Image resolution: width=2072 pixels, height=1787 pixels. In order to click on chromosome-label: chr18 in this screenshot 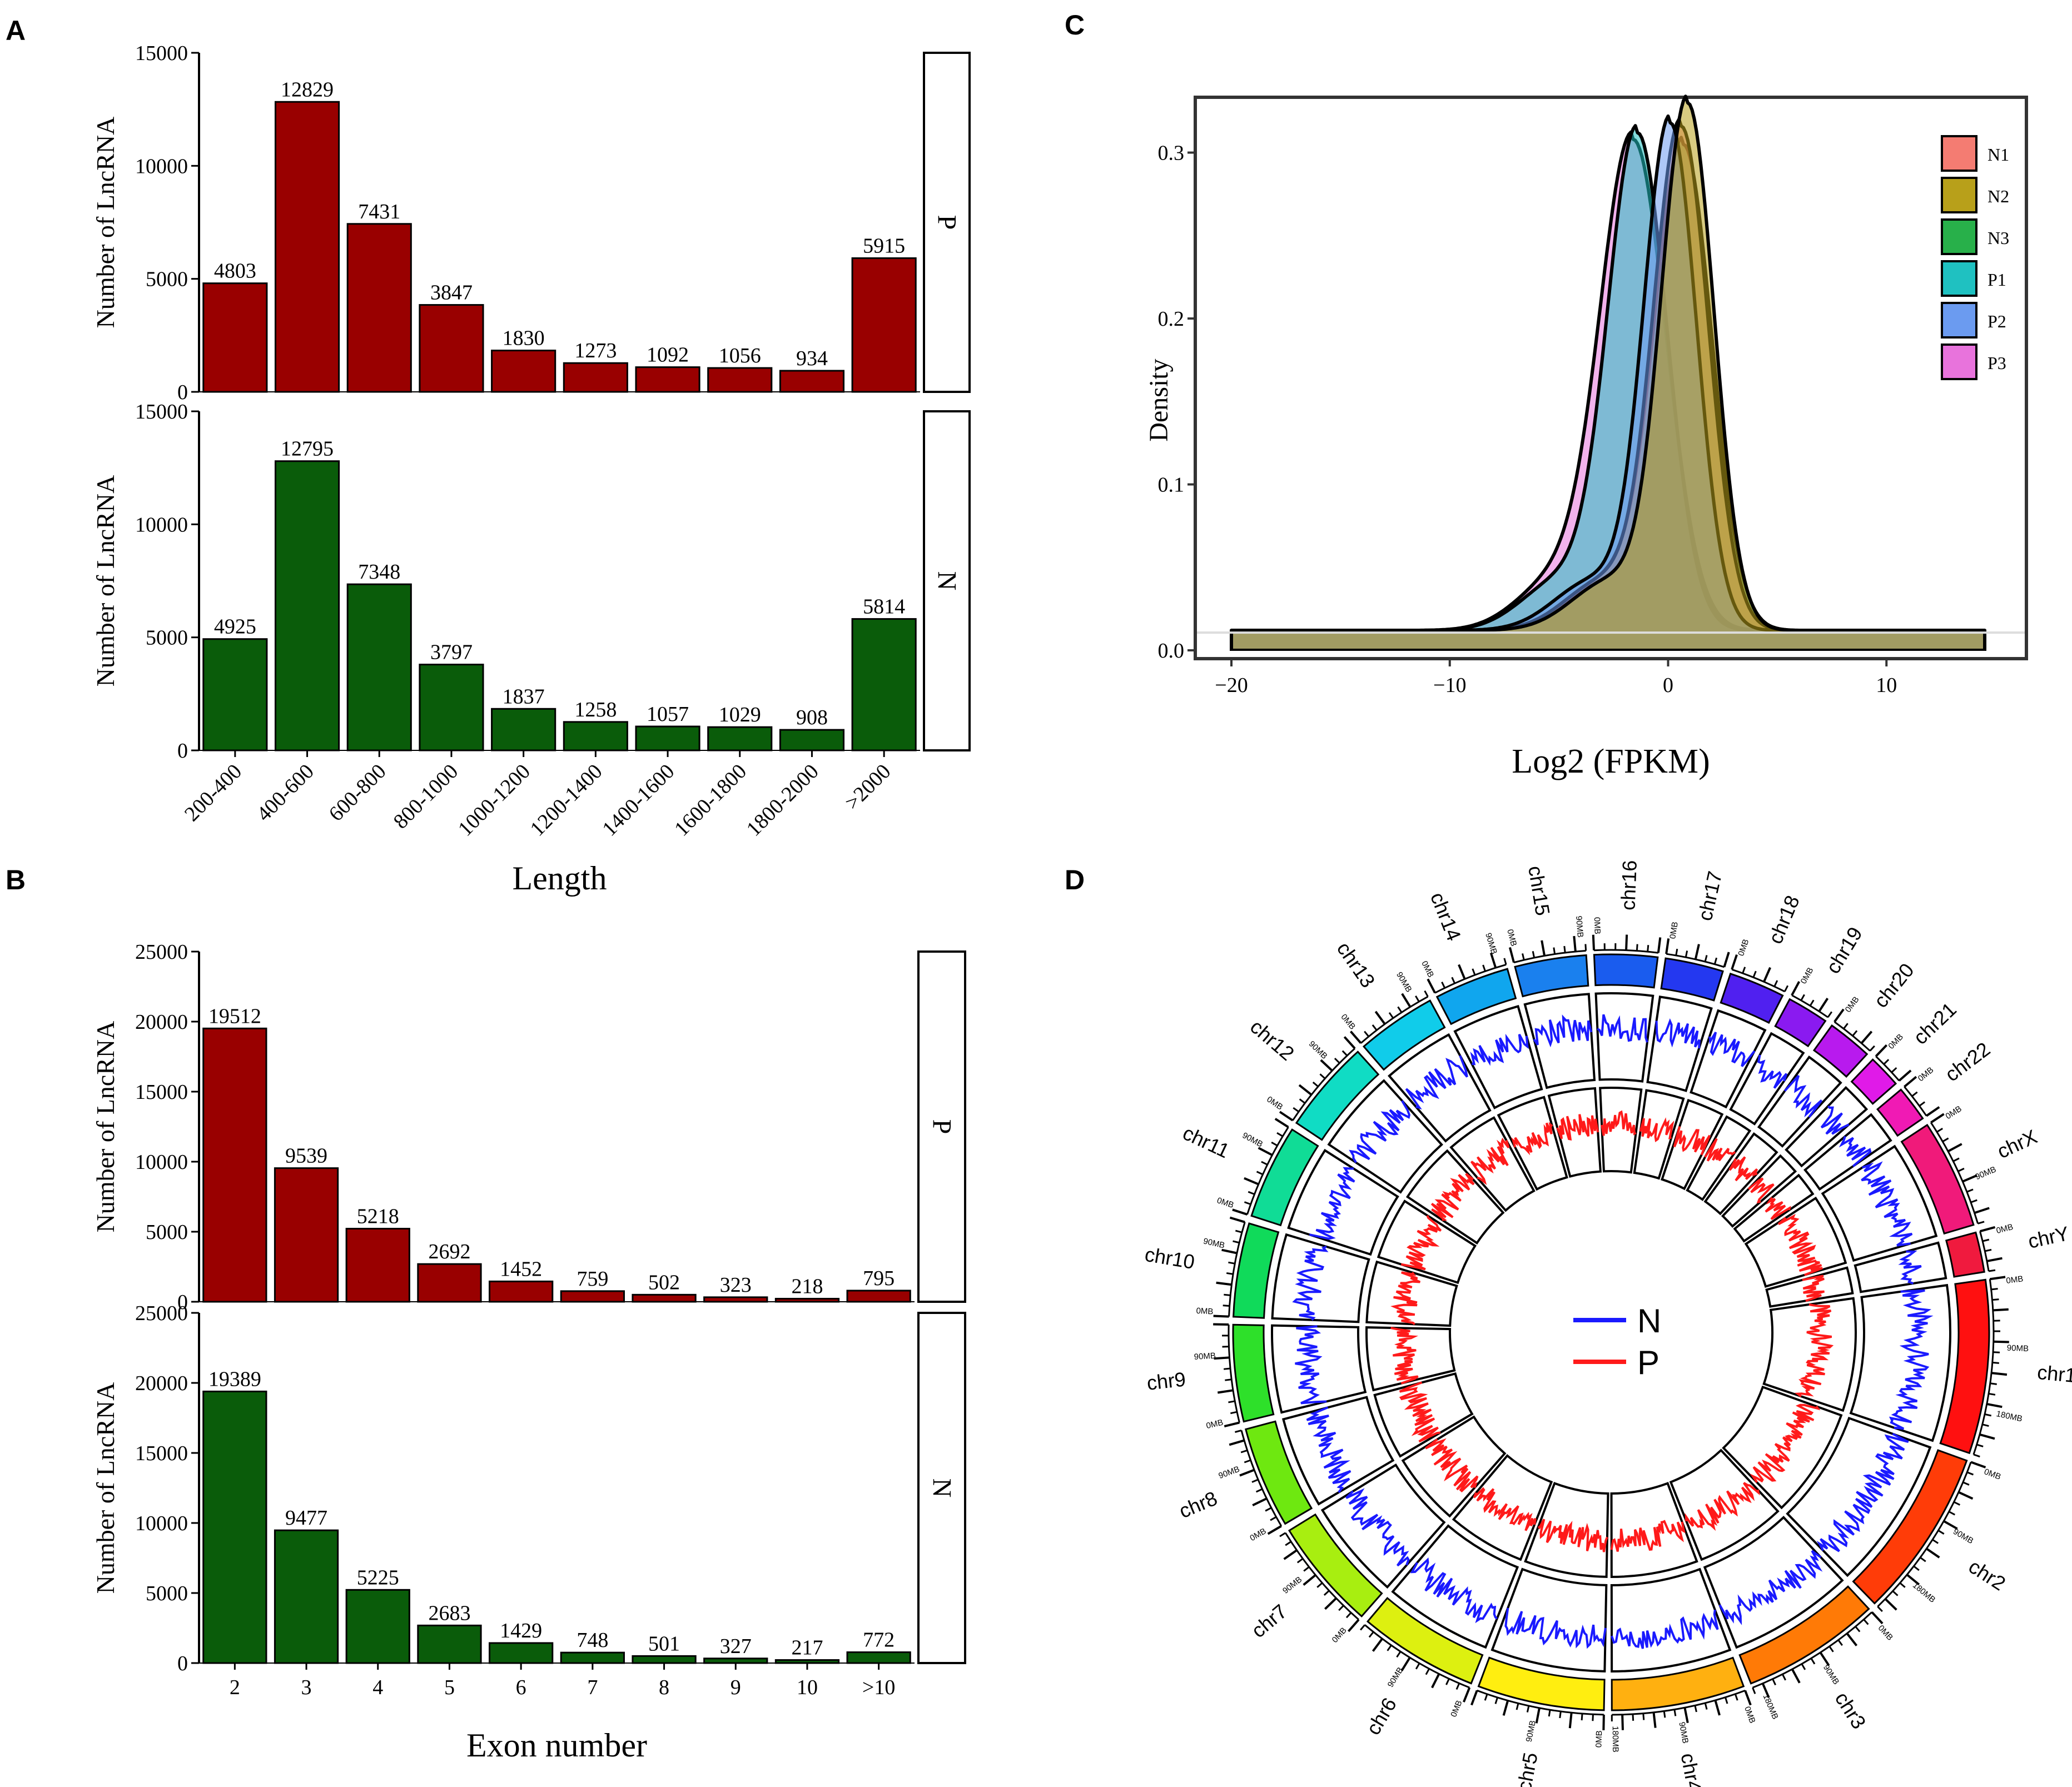, I will do `click(1783, 919)`.